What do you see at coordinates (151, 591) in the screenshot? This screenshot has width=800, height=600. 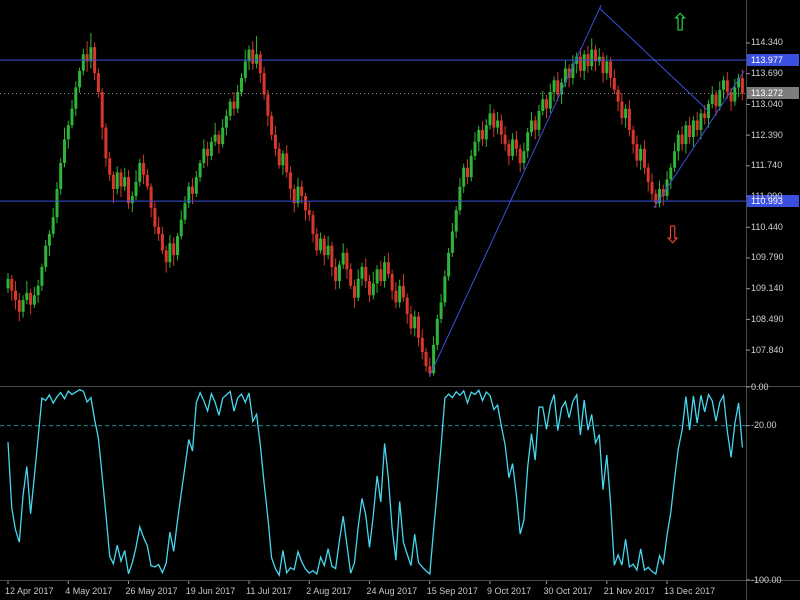 I see `time-tick-label: 26 May 2017` at bounding box center [151, 591].